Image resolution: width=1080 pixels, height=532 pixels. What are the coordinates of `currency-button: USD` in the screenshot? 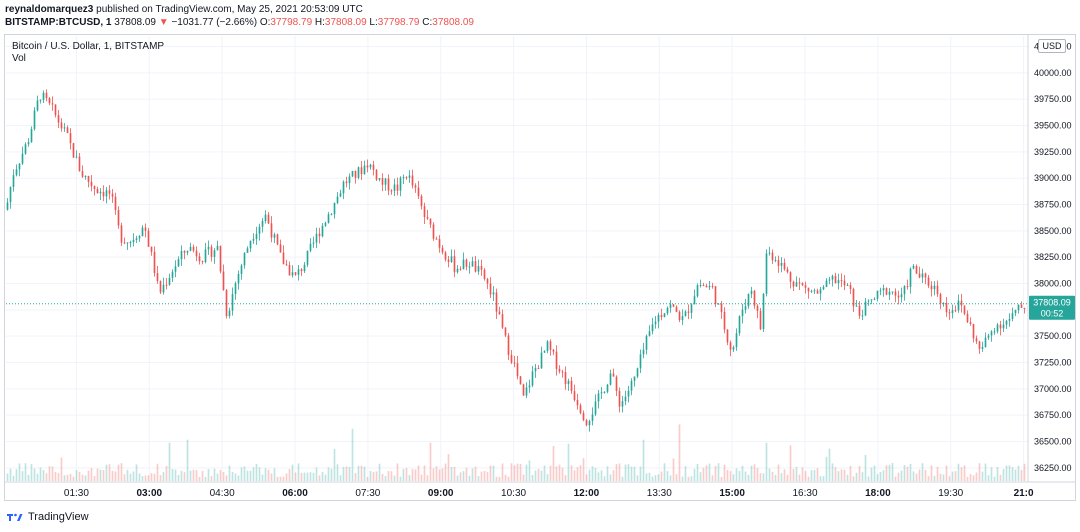 It's located at (1052, 46).